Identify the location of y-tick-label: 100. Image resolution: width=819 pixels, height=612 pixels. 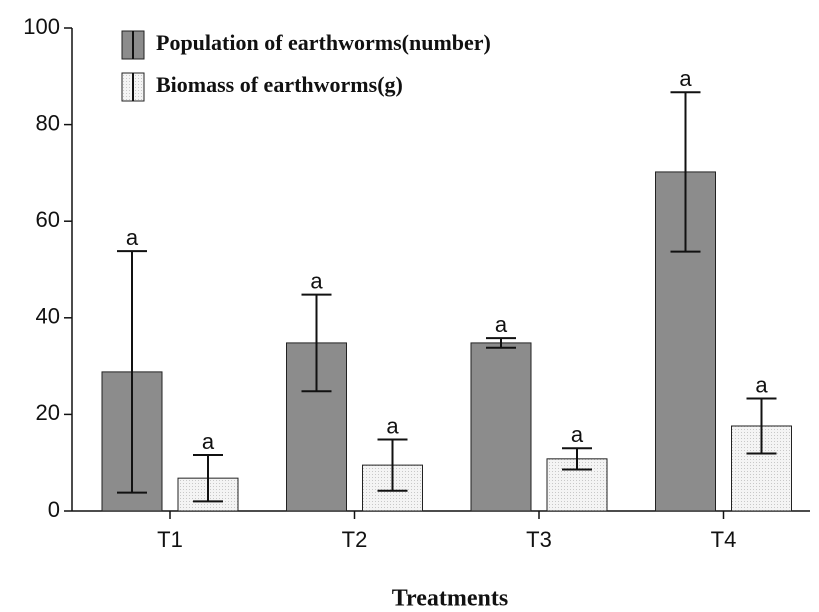
(41, 26).